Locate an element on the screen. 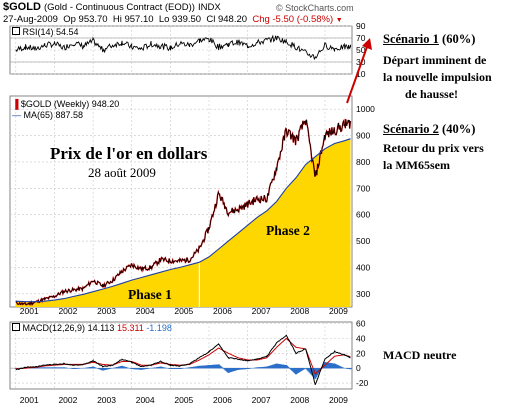  scenario1-line: Départ imminent de is located at coordinates (435, 60).